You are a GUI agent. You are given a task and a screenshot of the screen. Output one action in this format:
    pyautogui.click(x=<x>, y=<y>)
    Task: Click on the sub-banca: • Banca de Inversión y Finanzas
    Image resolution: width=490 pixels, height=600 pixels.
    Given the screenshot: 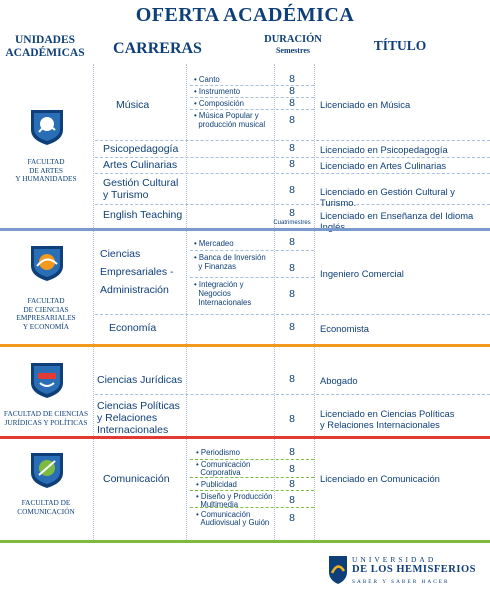 What is the action you would take?
    pyautogui.click(x=230, y=262)
    